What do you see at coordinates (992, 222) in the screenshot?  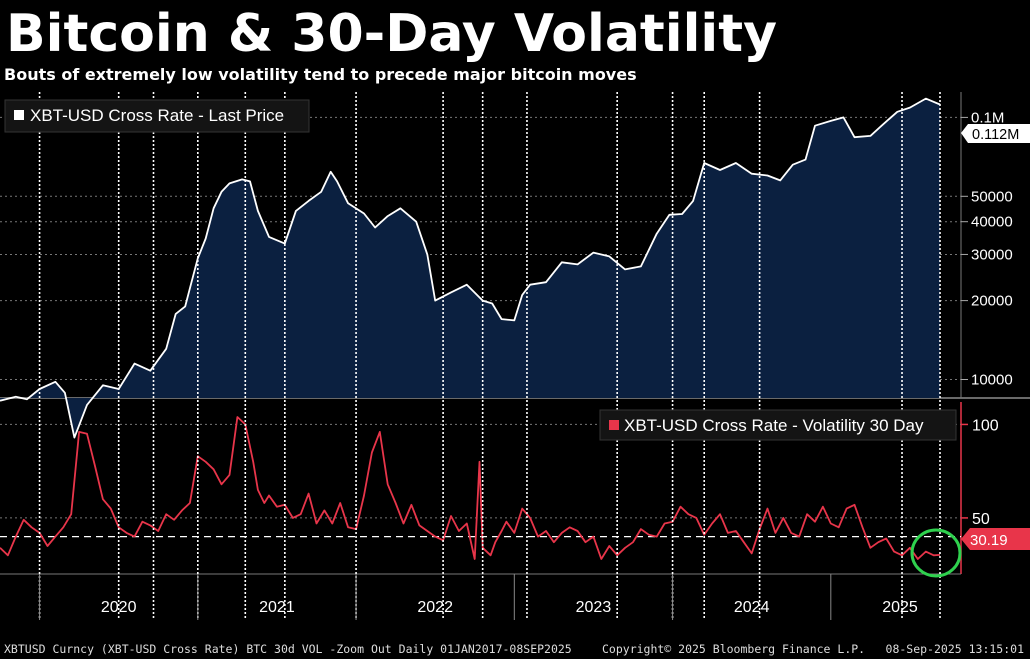 I see `price-tick-label: 40000` at bounding box center [992, 222].